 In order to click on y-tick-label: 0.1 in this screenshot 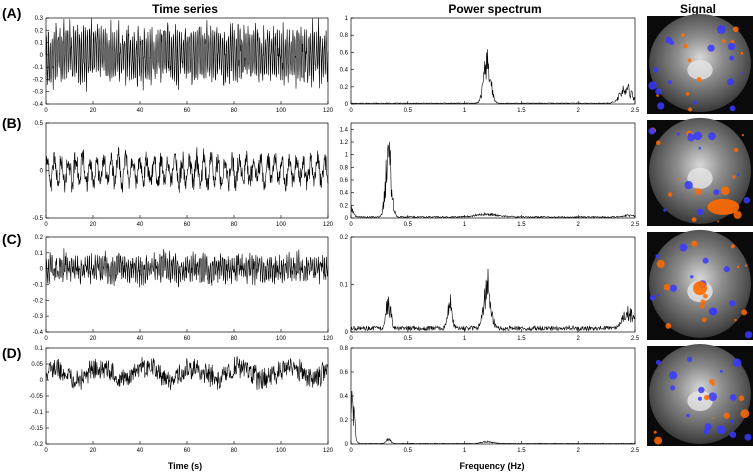, I will do `click(39, 254)`.